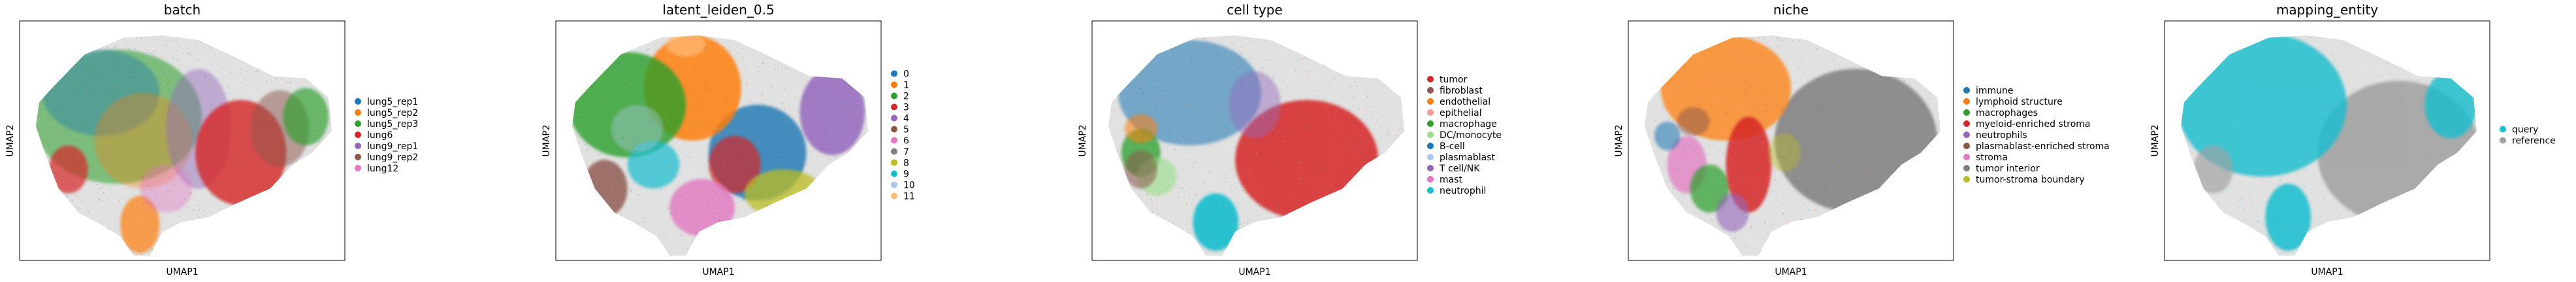 The width and height of the screenshot is (2576, 282). Describe the element at coordinates (900, 74) in the screenshot. I see `legend-item-0: 0` at that location.